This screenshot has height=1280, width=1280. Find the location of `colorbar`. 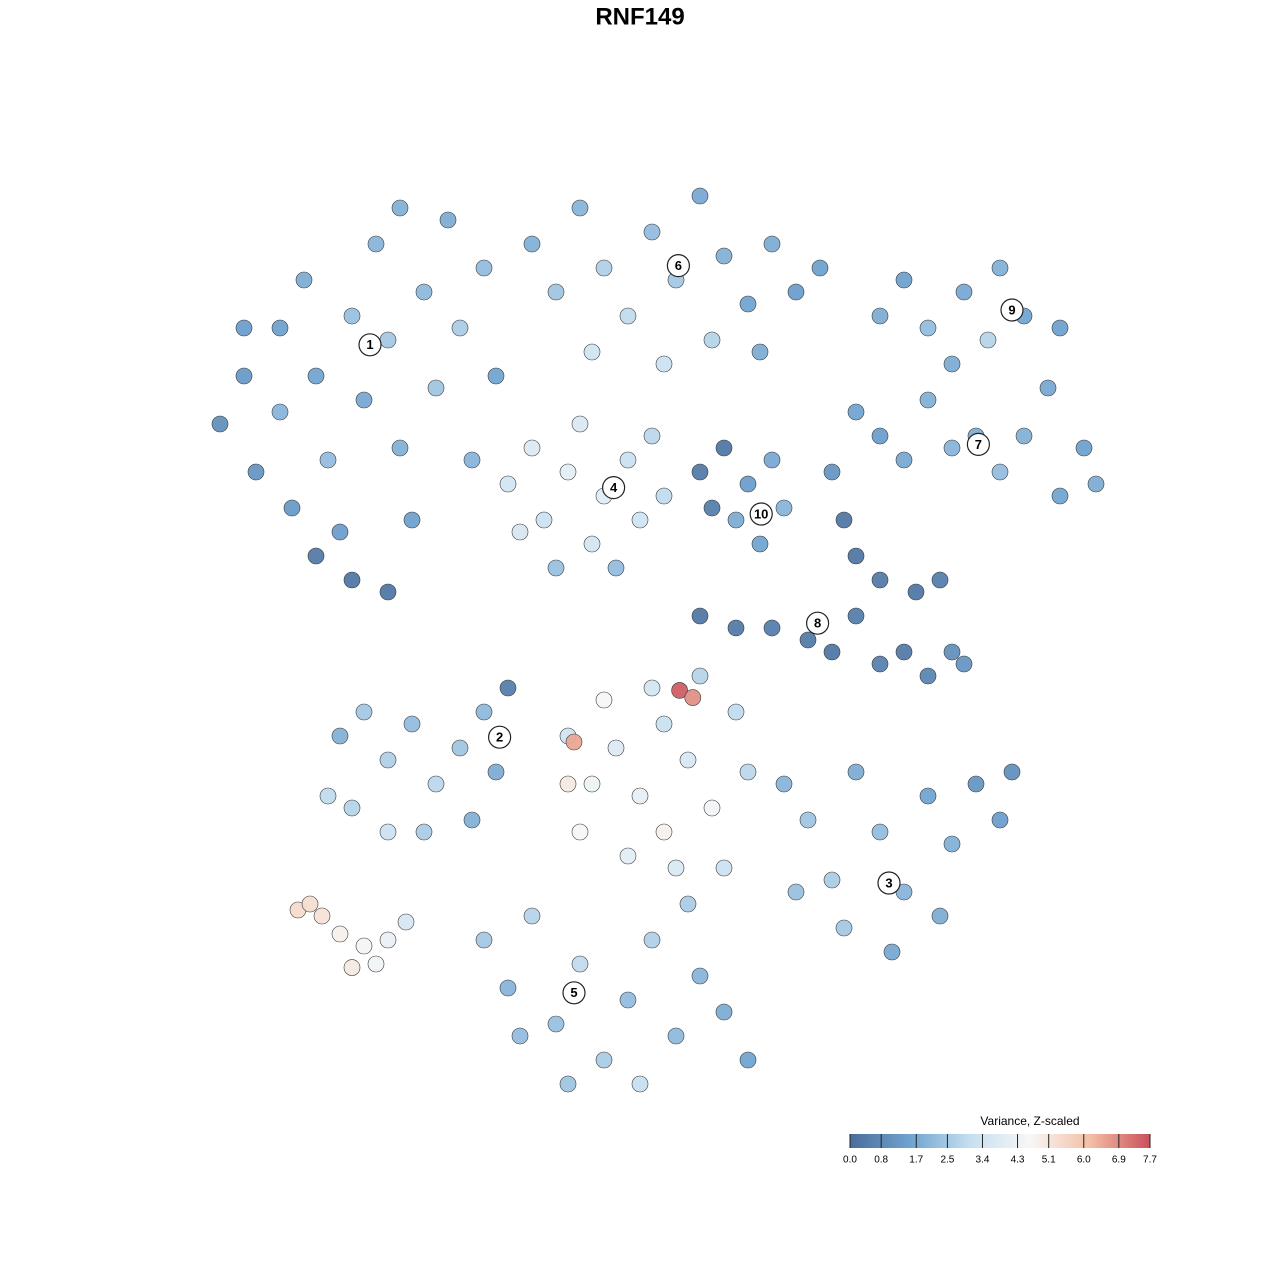

colorbar is located at coordinates (1000, 1141).